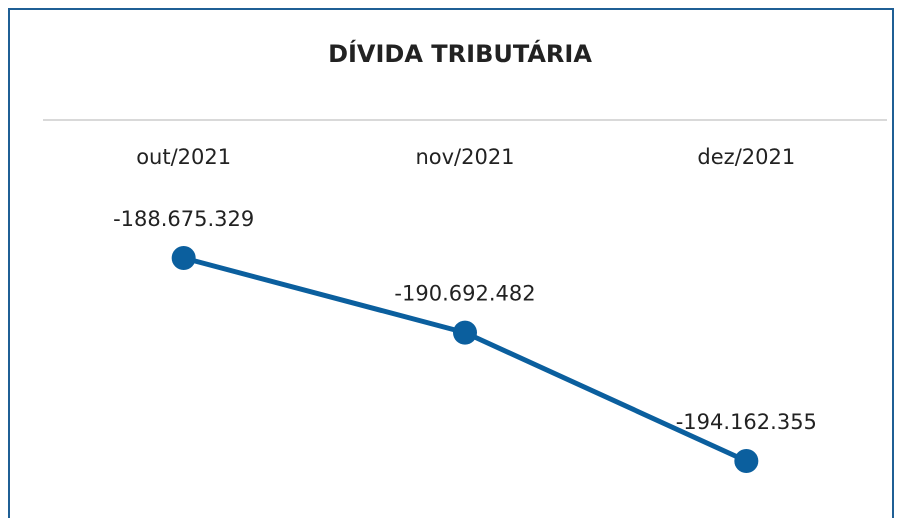  Describe the element at coordinates (746, 422) in the screenshot. I see `data-label: -194.162.355` at that location.